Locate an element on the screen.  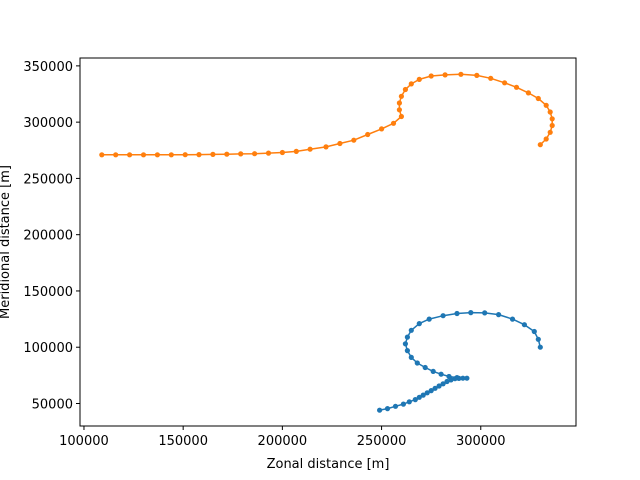
y-tick-label: 350000 is located at coordinates (48, 67).